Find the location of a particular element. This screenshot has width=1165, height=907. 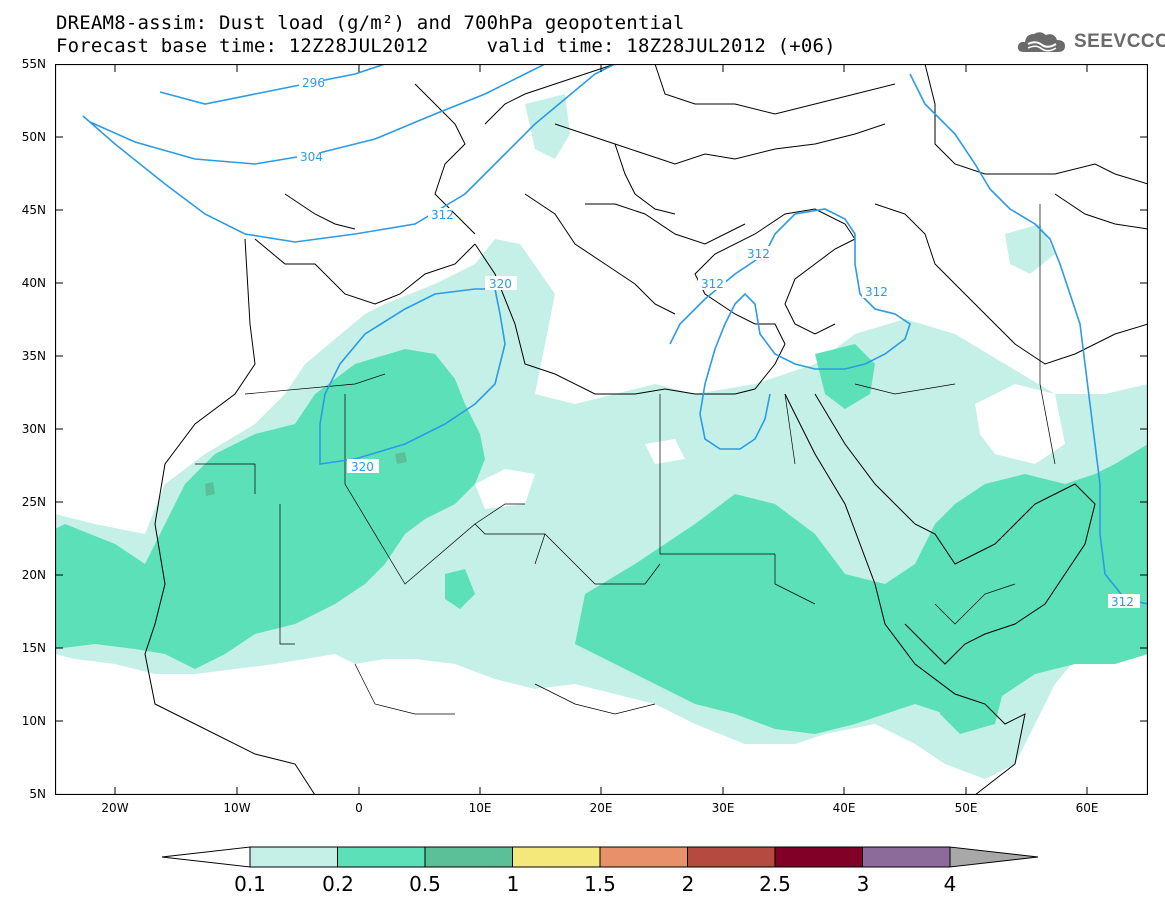

colorbar-label: 1.5 is located at coordinates (600, 884).